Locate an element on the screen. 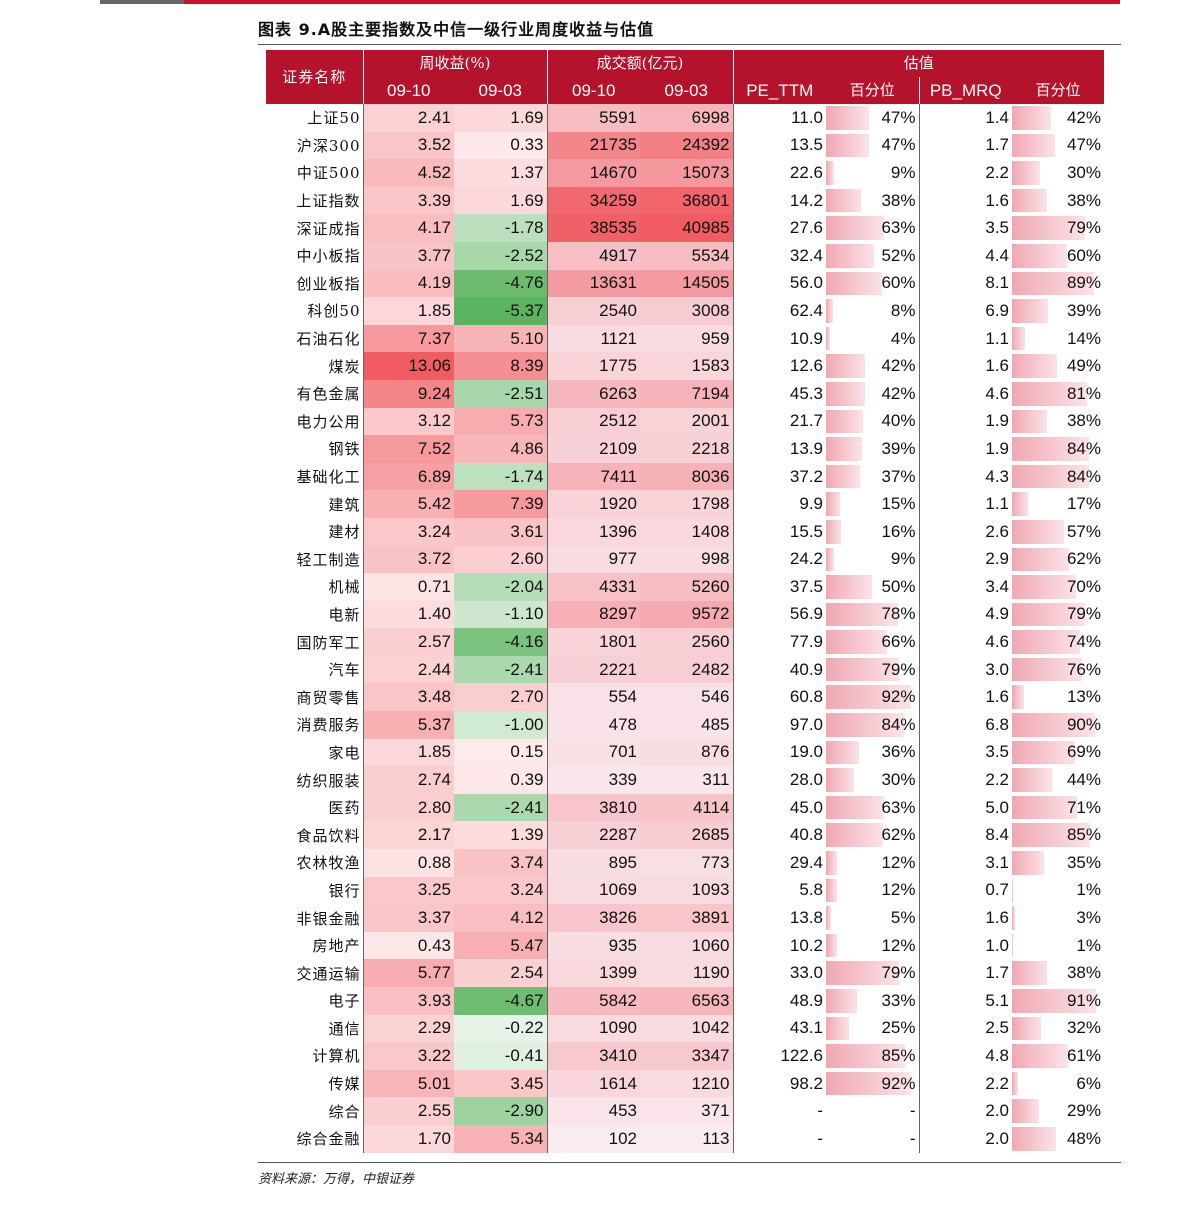 The image size is (1191, 1205). header-ret-d2: 09-03 is located at coordinates (500, 90).